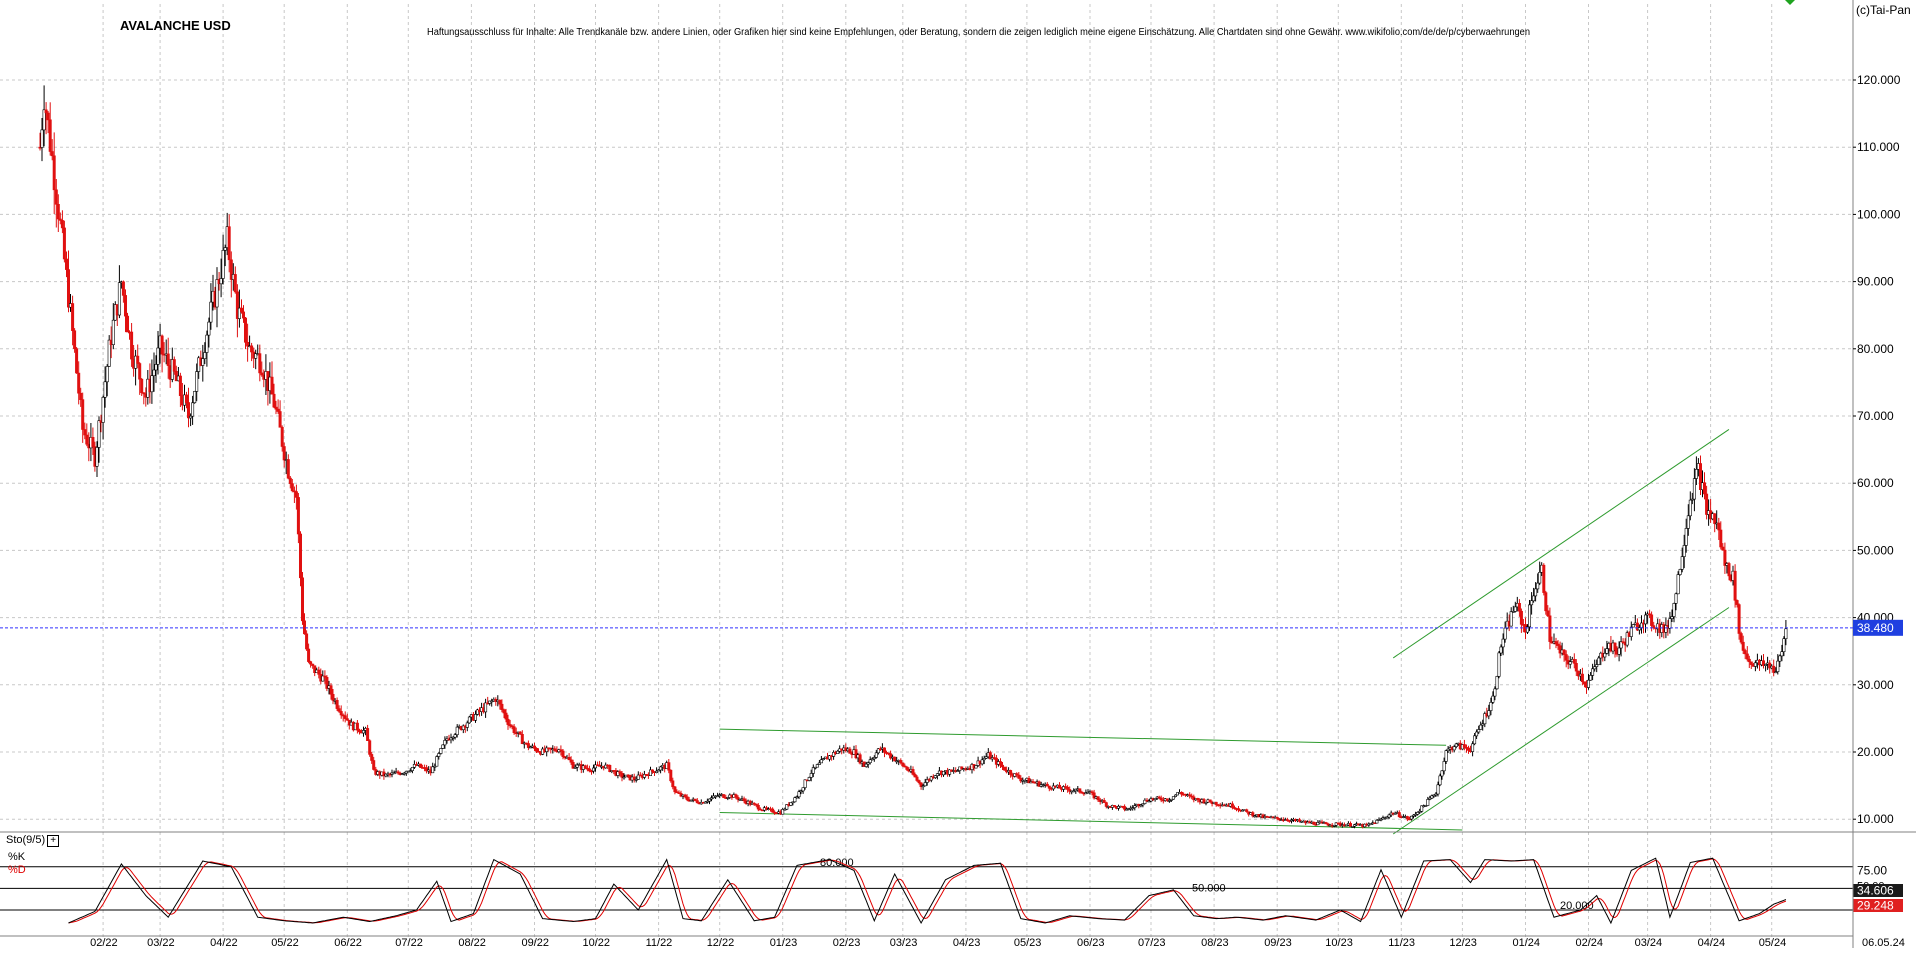 Image resolution: width=1916 pixels, height=953 pixels. I want to click on copyright-text: (c)Tai-Pan, so click(1883, 10).